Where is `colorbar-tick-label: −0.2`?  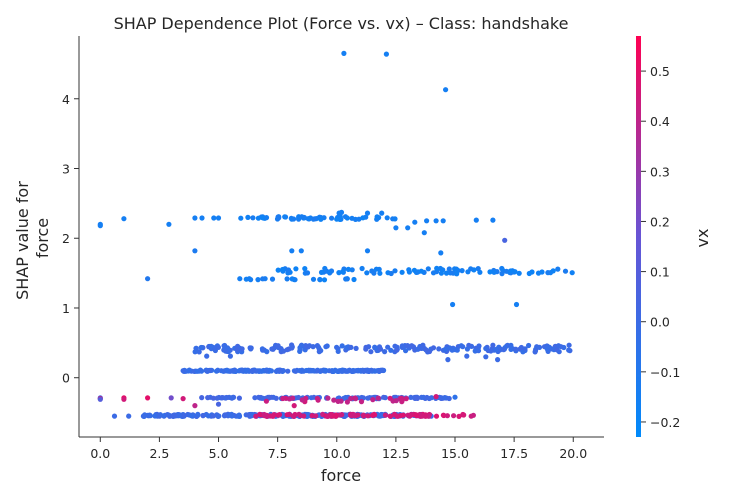 colorbar-tick-label: −0.2 is located at coordinates (665, 422).